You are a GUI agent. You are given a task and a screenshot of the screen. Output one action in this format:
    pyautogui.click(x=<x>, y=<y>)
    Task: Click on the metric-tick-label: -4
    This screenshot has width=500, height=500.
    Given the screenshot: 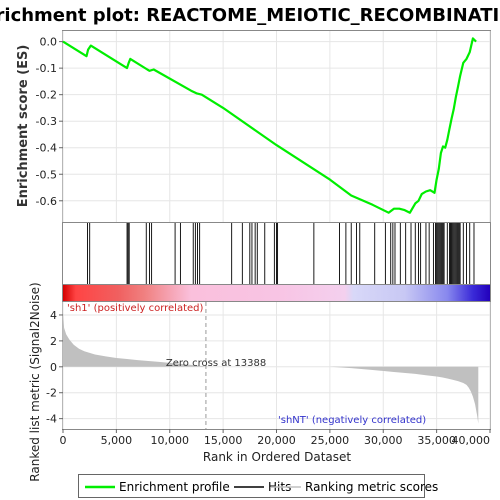 What is the action you would take?
    pyautogui.click(x=51, y=419)
    